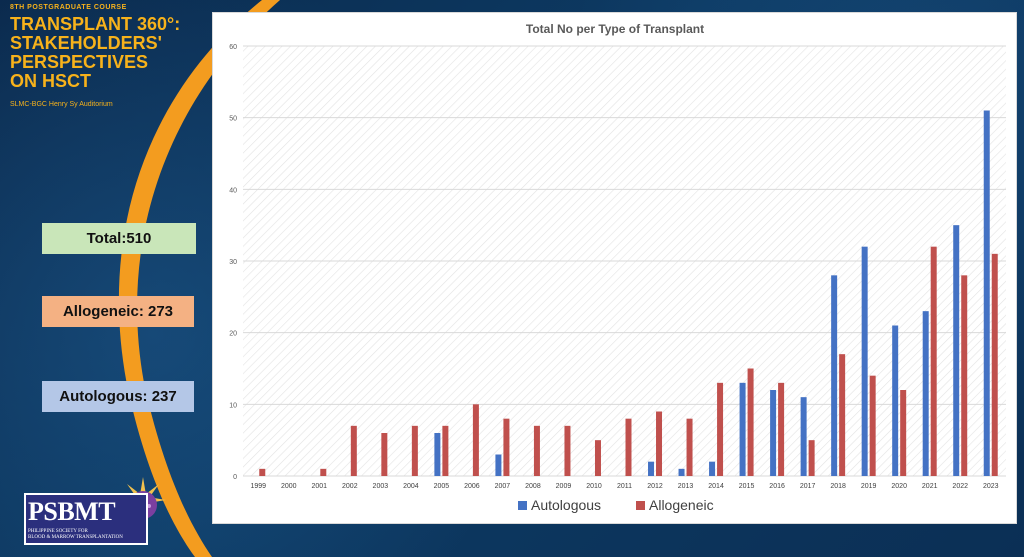  Describe the element at coordinates (720, 429) in the screenshot. I see `bar-allogeneic-2014` at that location.